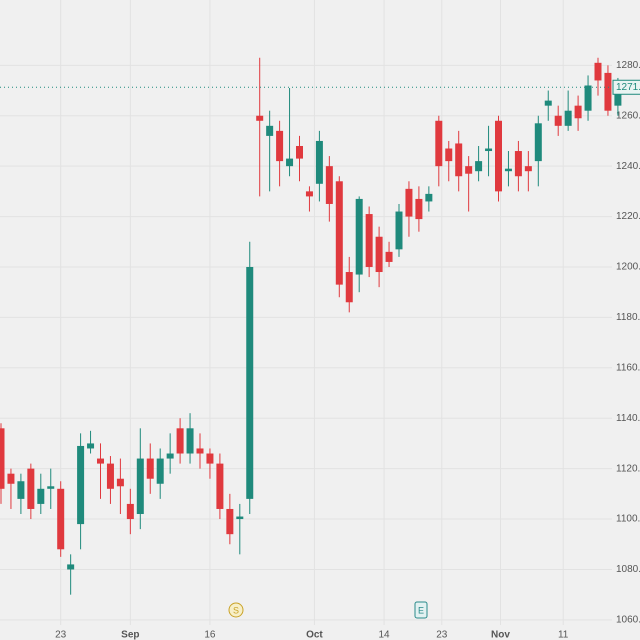 The height and width of the screenshot is (640, 640). I want to click on y-tick-label: 1200.00, so click(628, 267).